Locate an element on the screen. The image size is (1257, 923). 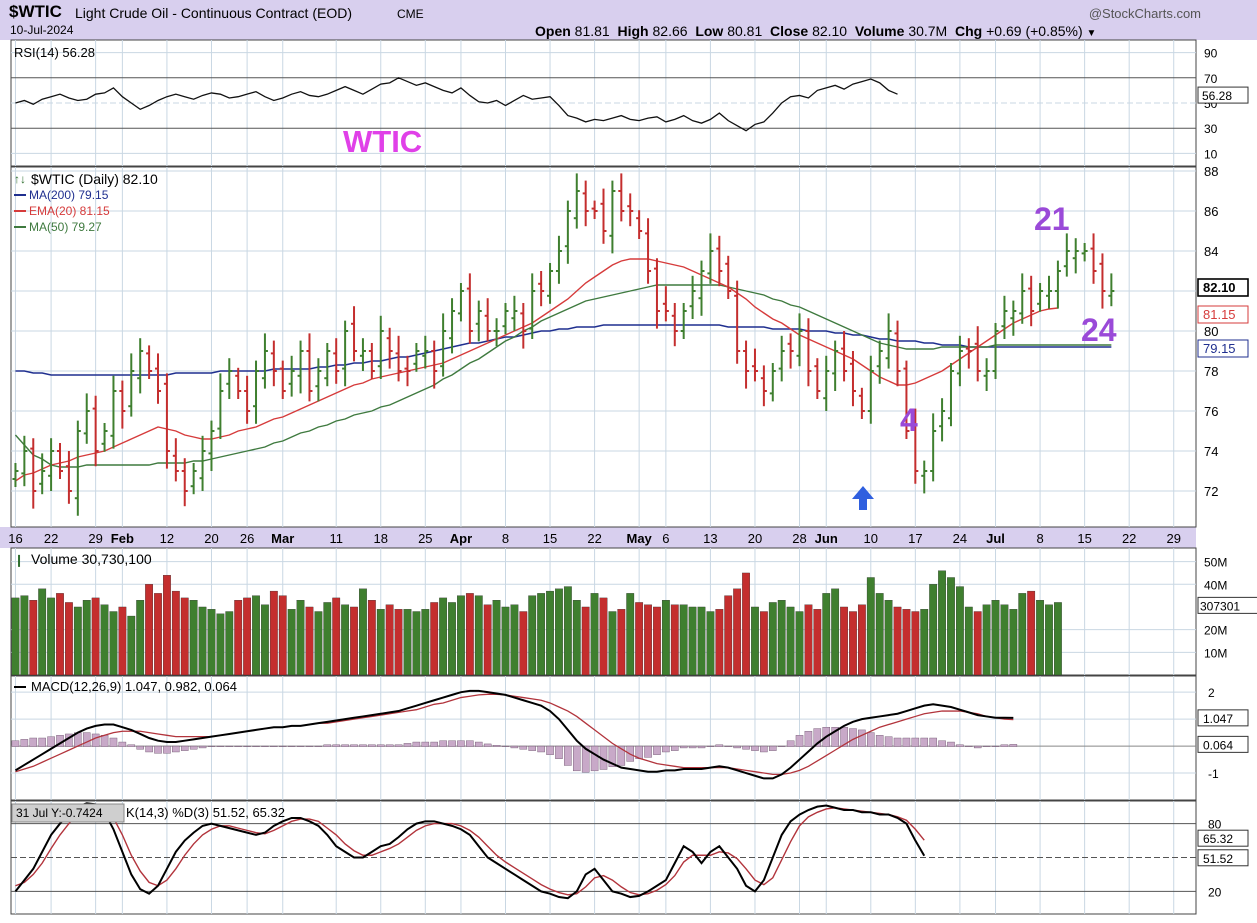
macd-tick-2: 2 is located at coordinates (1211, 693).